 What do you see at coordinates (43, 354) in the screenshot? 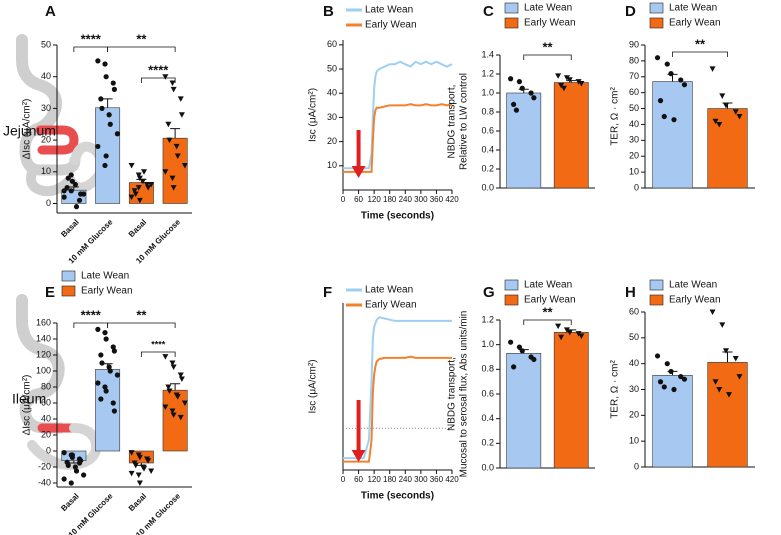
I see `y-tick-label: 120` at bounding box center [43, 354].